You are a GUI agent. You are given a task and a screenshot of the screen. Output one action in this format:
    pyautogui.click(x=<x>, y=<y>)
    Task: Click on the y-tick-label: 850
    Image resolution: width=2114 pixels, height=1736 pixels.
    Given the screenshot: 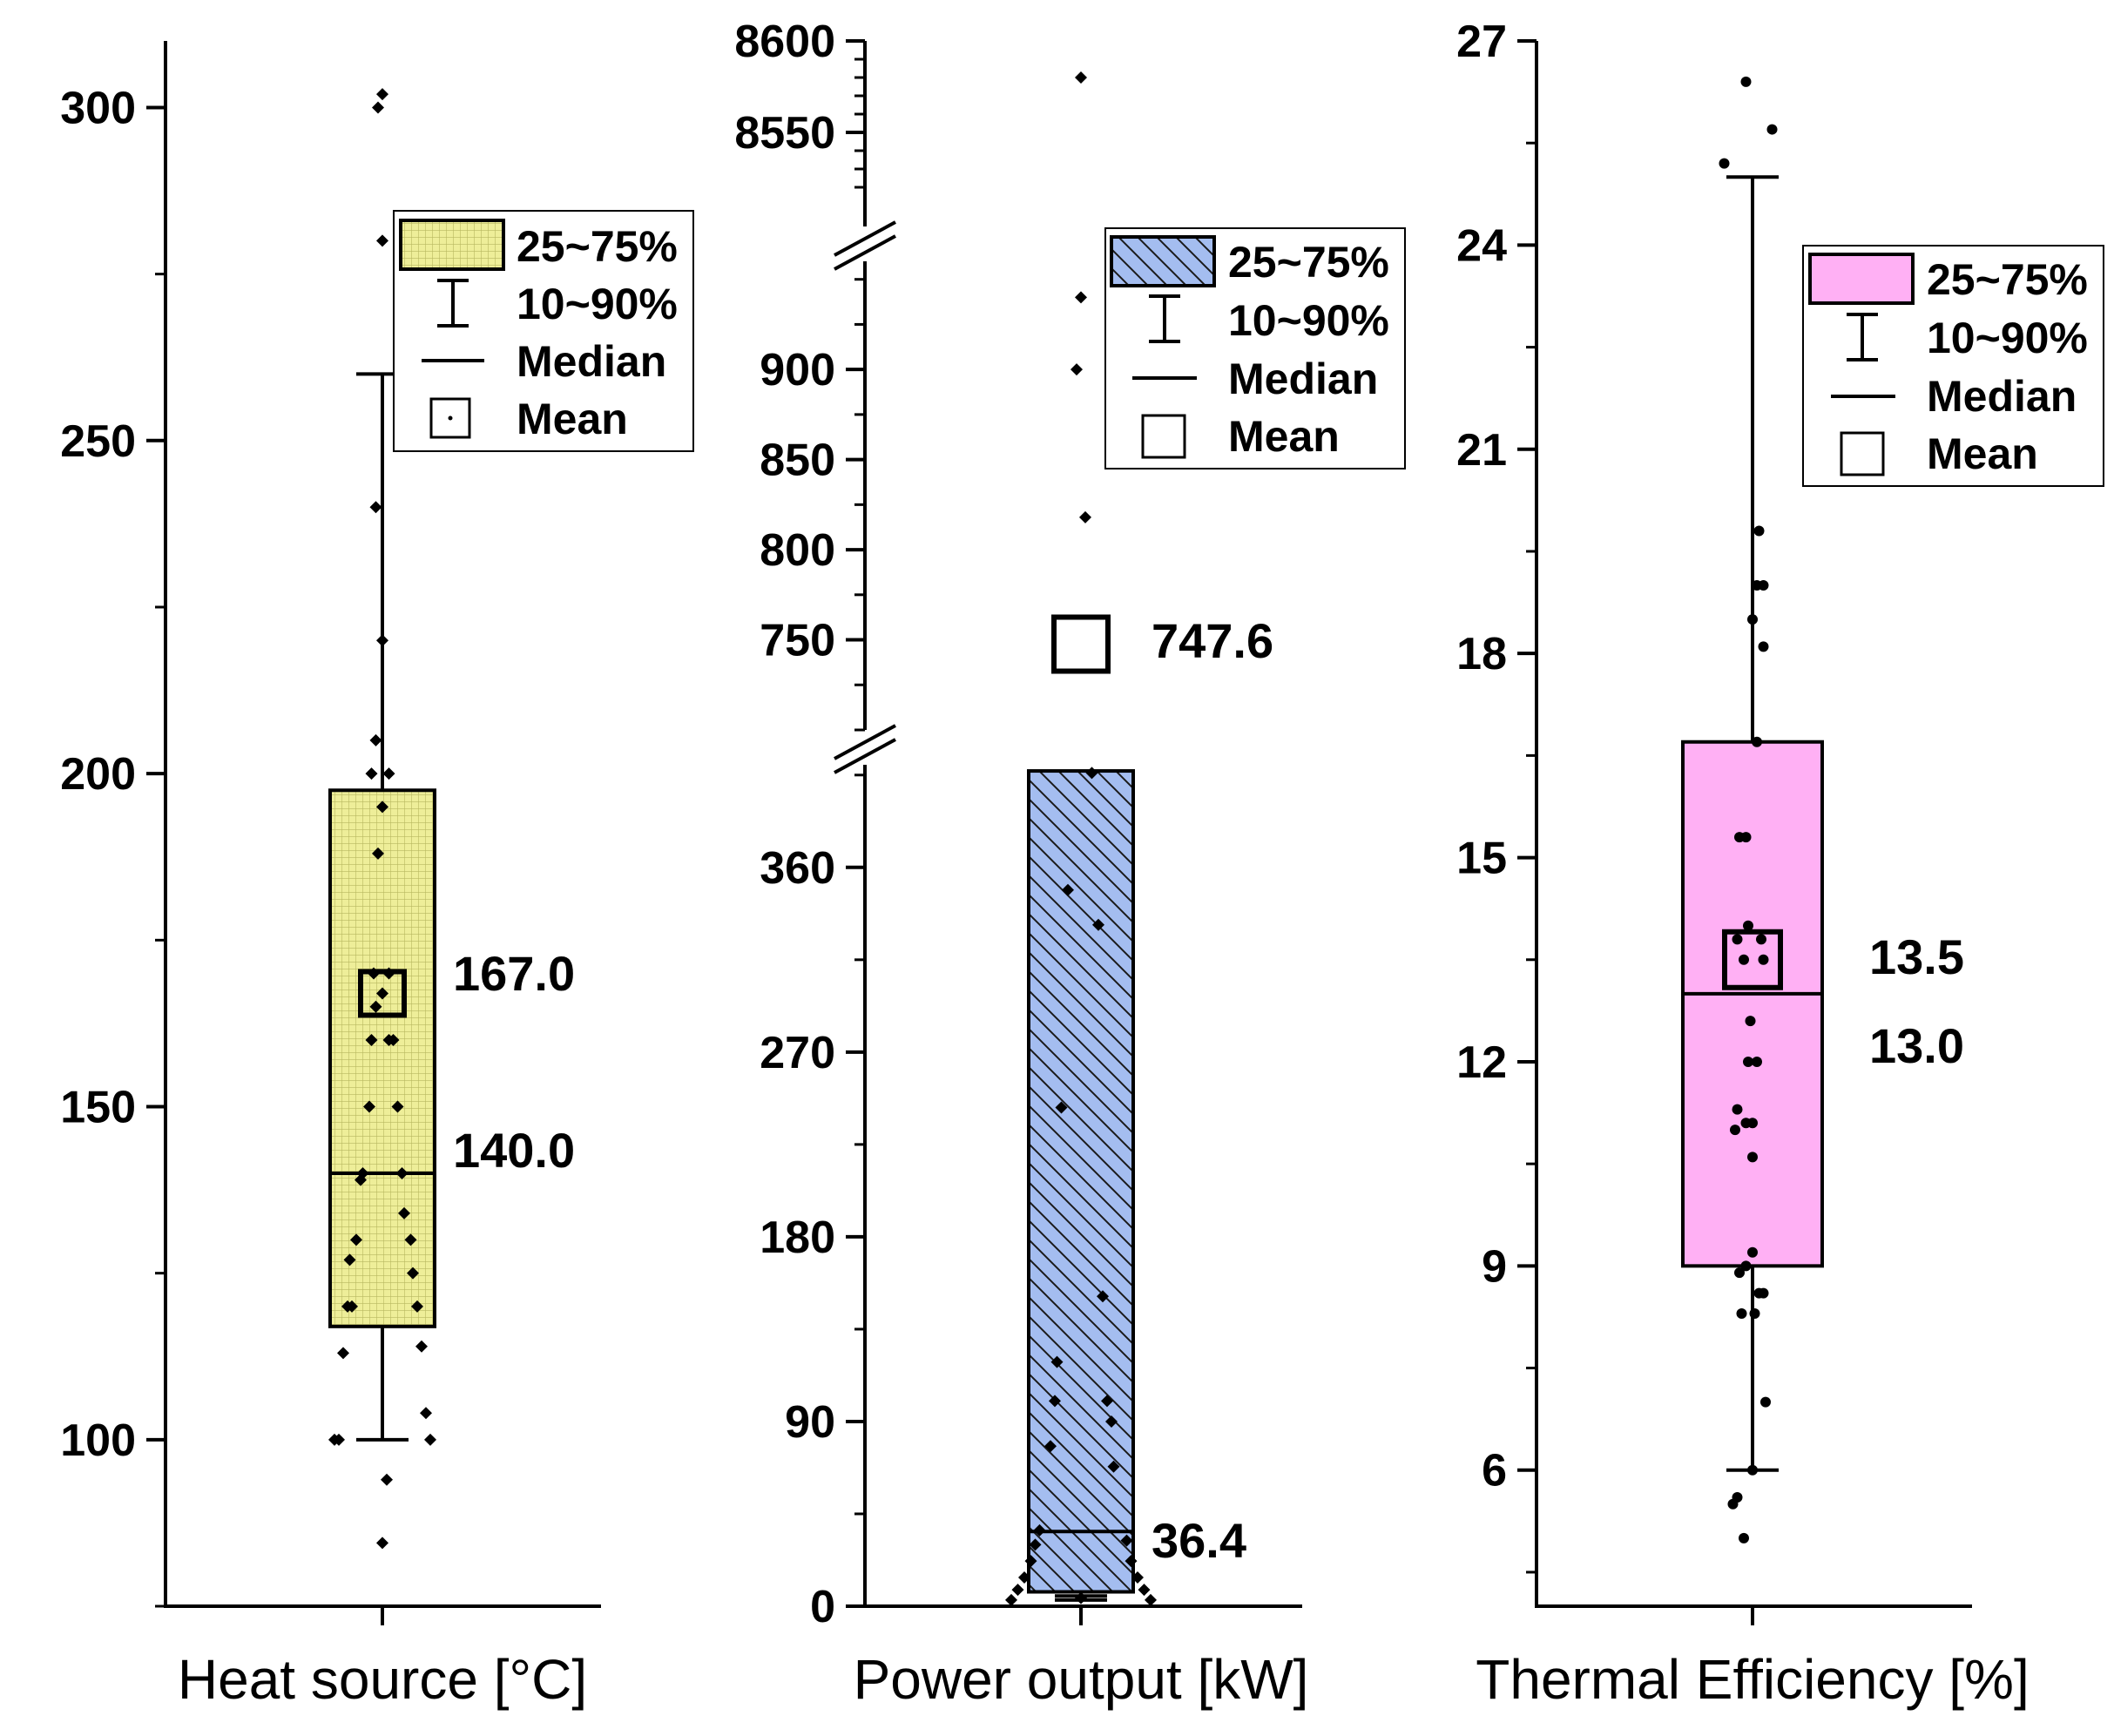 What is the action you would take?
    pyautogui.click(x=797, y=461)
    